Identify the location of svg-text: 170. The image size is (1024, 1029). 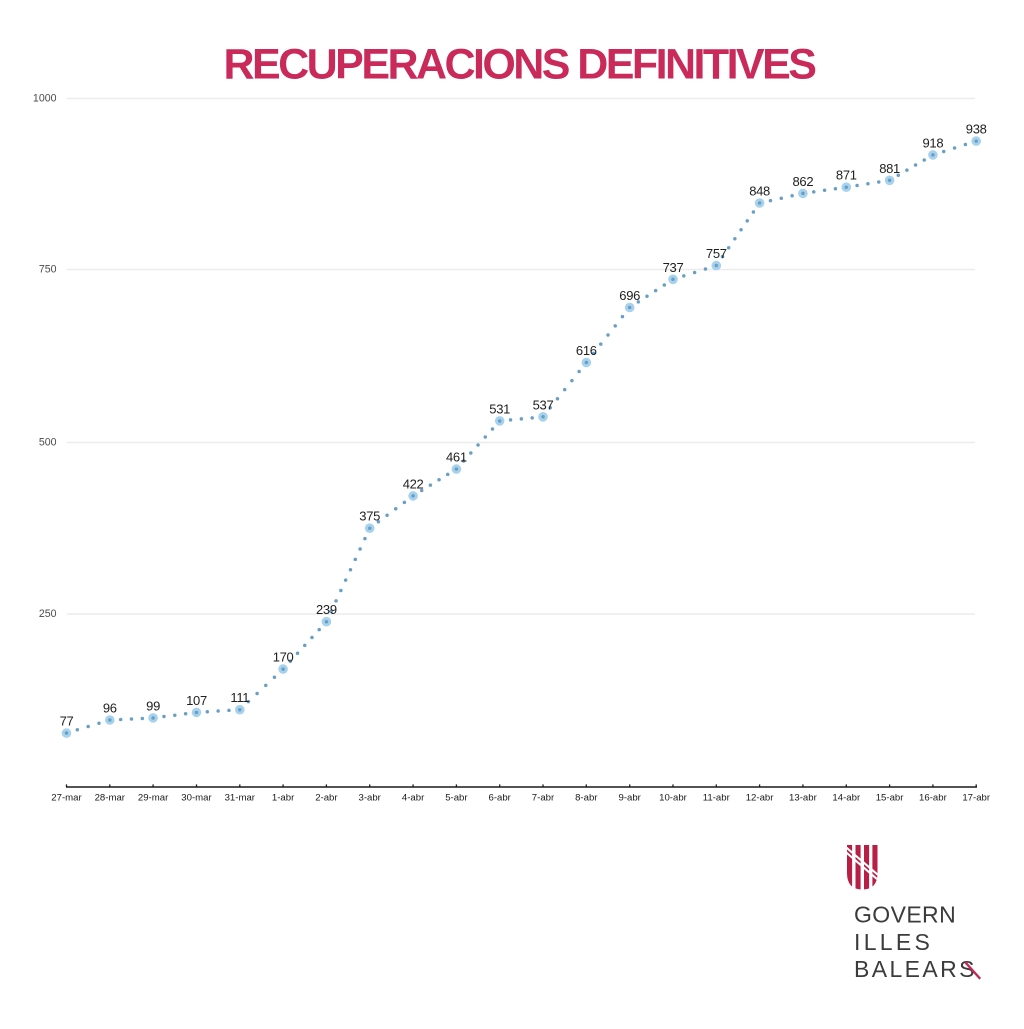
(283, 657).